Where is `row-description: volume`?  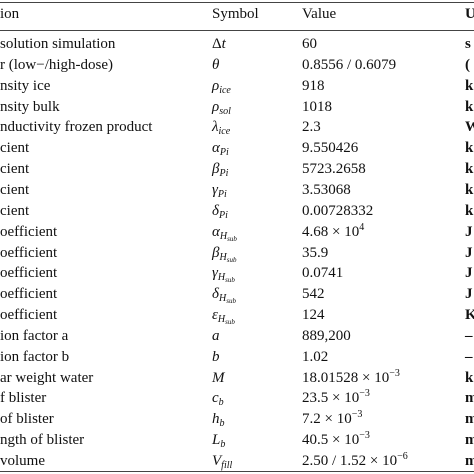
row-description: volume is located at coordinates (22, 461).